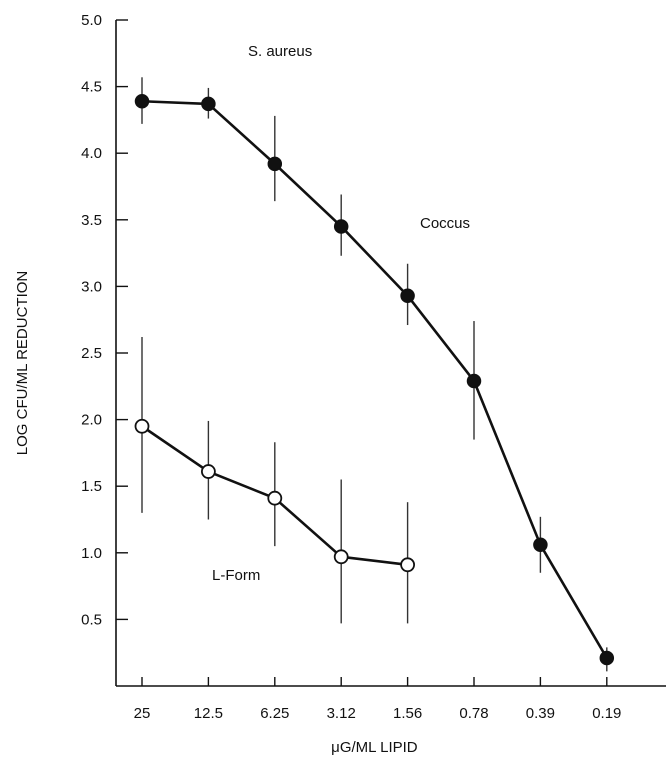 The image size is (666, 758). What do you see at coordinates (540, 713) in the screenshot?
I see `x-tick-label: 0.39` at bounding box center [540, 713].